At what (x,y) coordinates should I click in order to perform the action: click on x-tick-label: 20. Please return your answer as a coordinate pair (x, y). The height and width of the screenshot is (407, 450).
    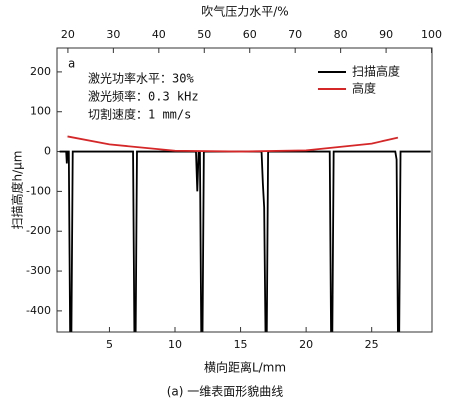
    Looking at the image, I should click on (306, 344).